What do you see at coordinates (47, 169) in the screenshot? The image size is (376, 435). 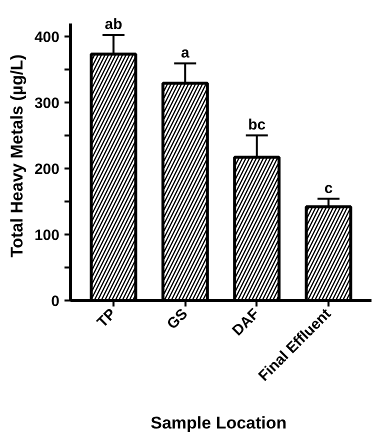 I see `y-tick-label: 200` at bounding box center [47, 169].